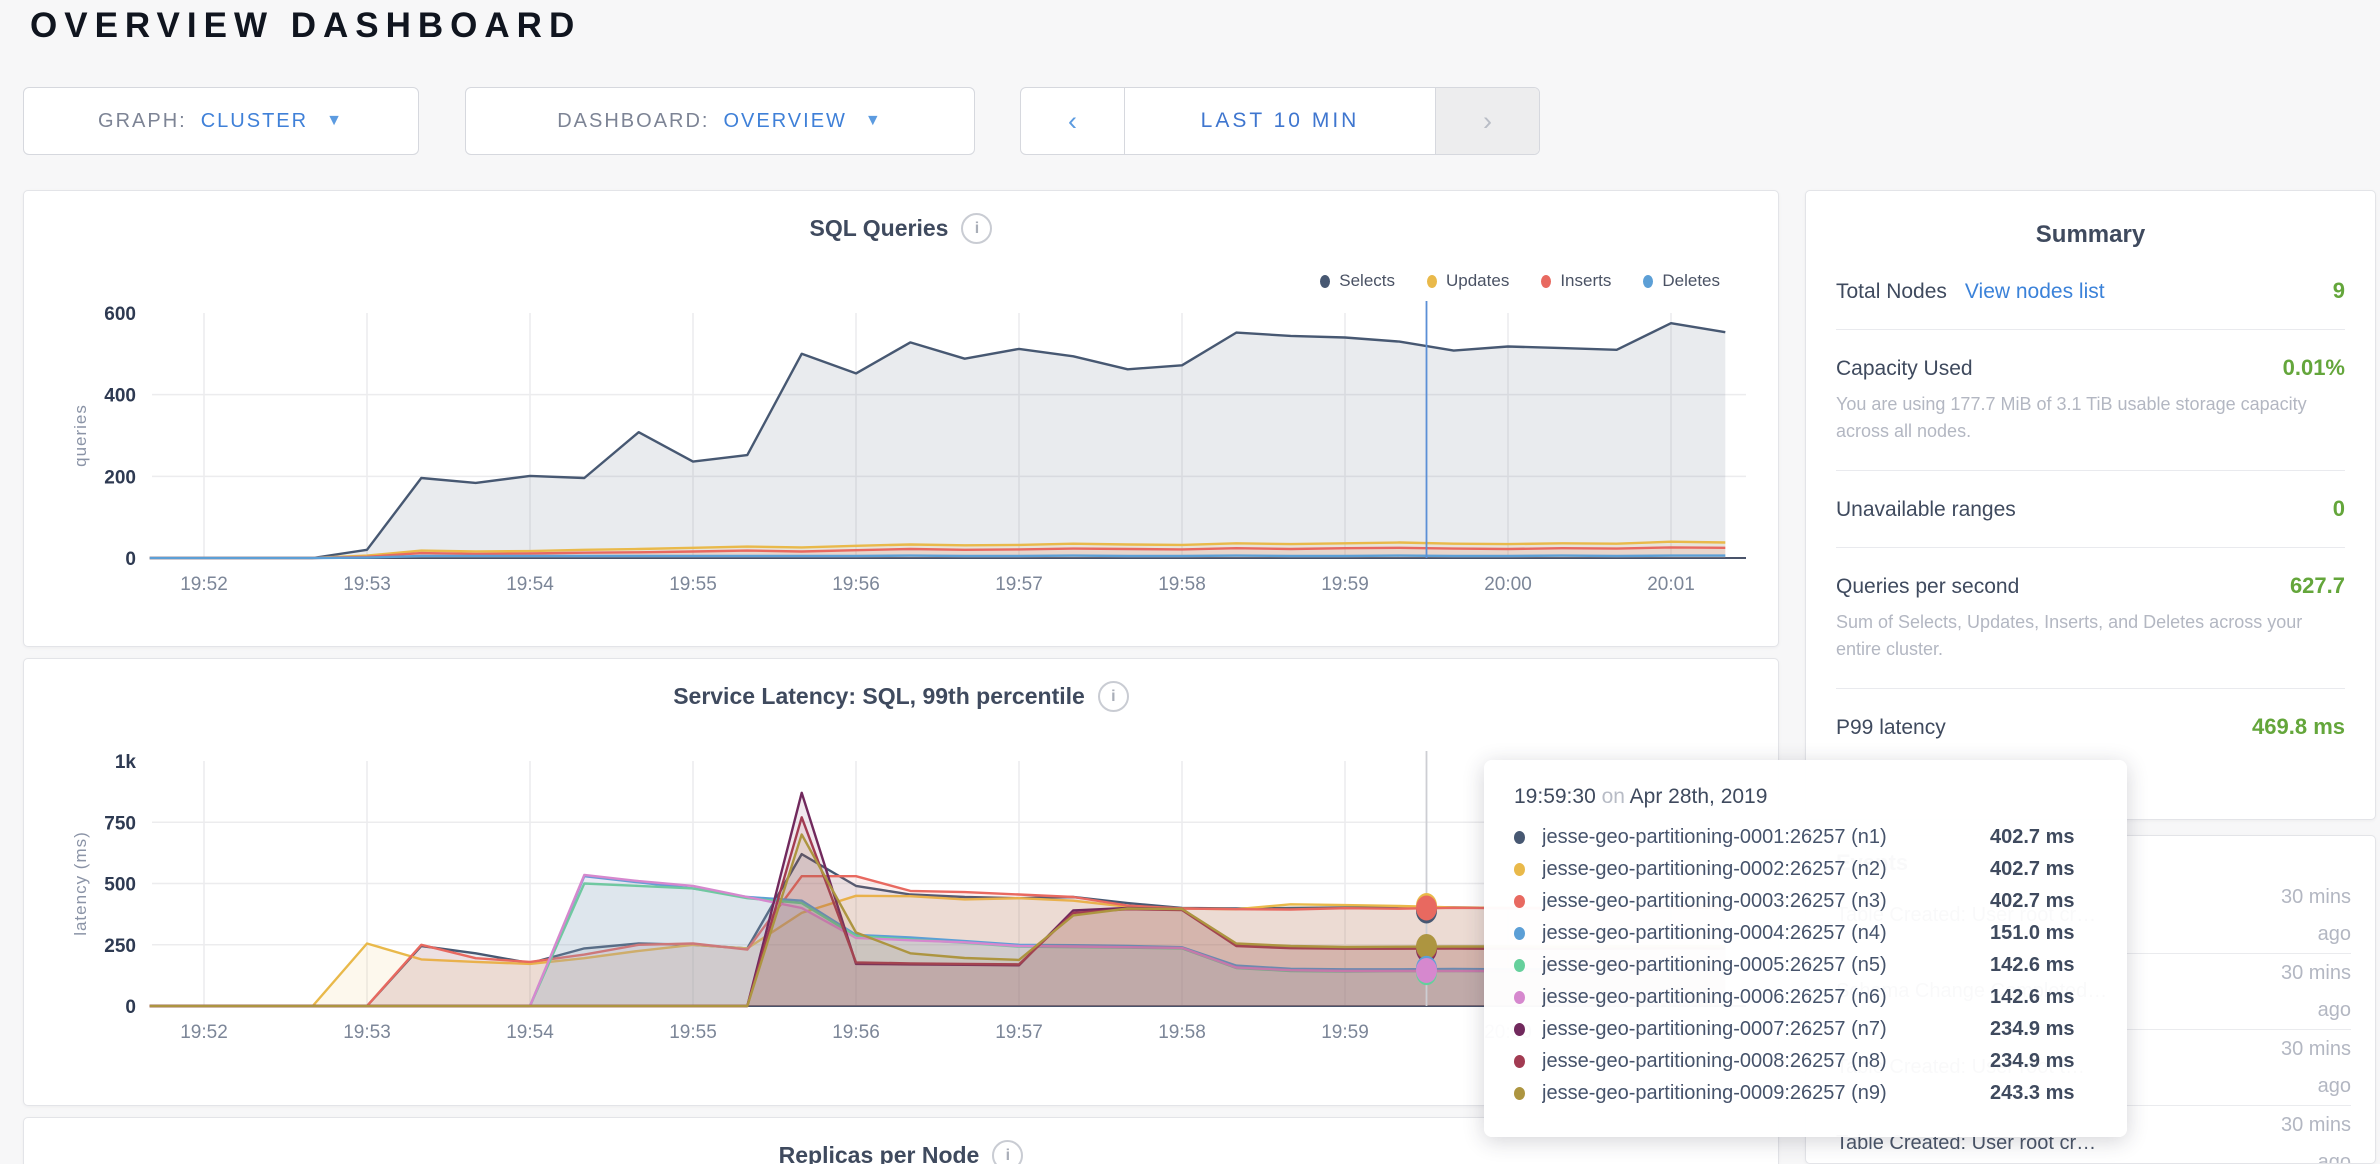  I want to click on legend-item-selects: Selects, so click(1357, 281).